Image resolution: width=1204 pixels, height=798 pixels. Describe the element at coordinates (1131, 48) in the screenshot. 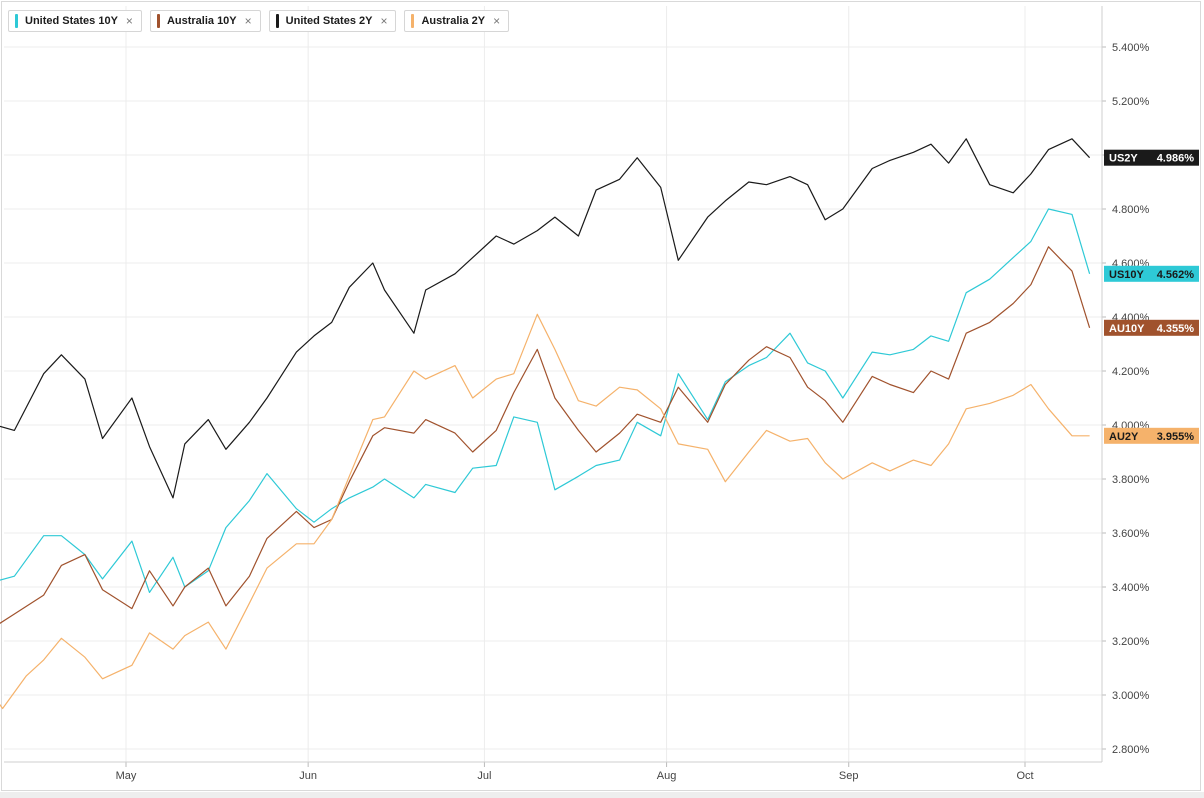

I see `y-tick-label: 5.400%` at that location.